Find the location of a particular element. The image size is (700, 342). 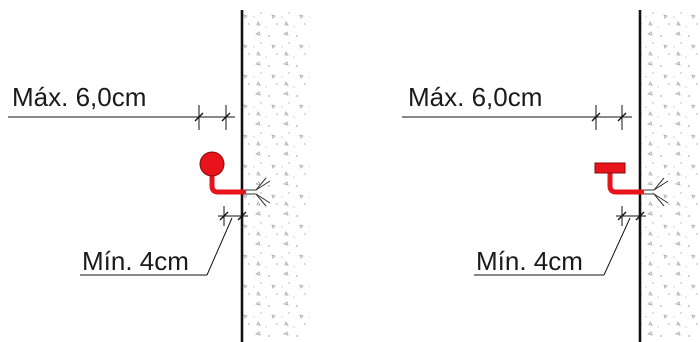

left-anchor-bar is located at coordinates (227, 182).